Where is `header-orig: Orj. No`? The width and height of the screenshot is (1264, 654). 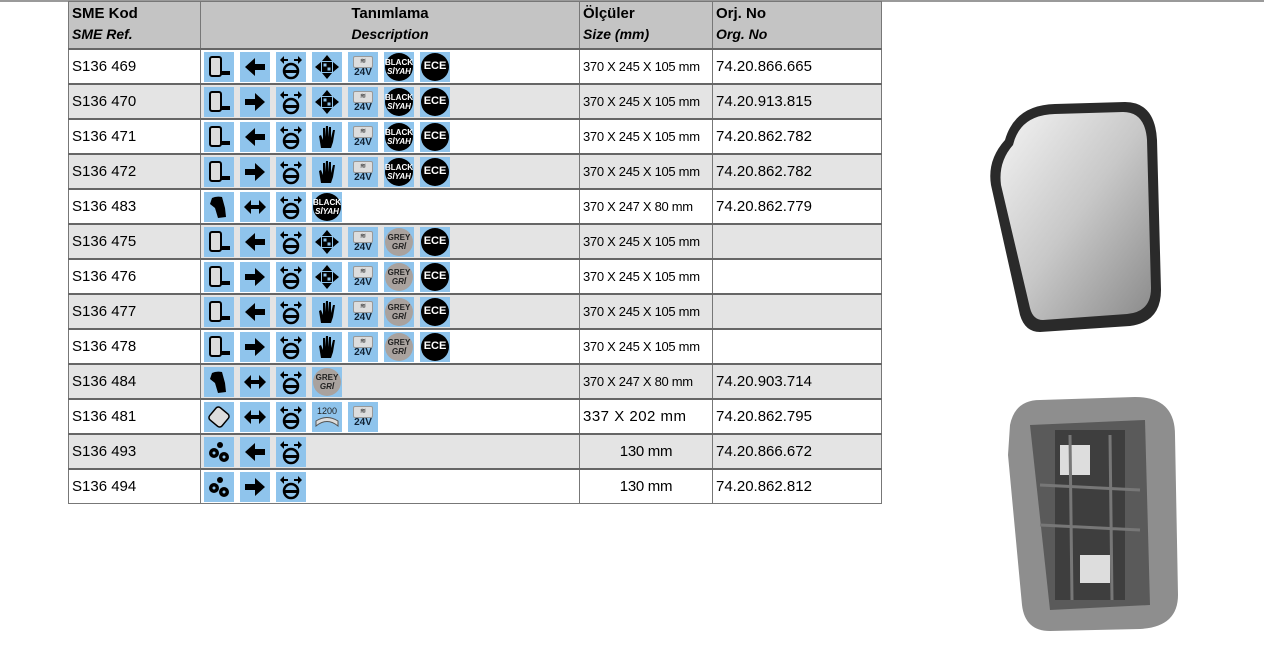
header-orig: Orj. No is located at coordinates (741, 13).